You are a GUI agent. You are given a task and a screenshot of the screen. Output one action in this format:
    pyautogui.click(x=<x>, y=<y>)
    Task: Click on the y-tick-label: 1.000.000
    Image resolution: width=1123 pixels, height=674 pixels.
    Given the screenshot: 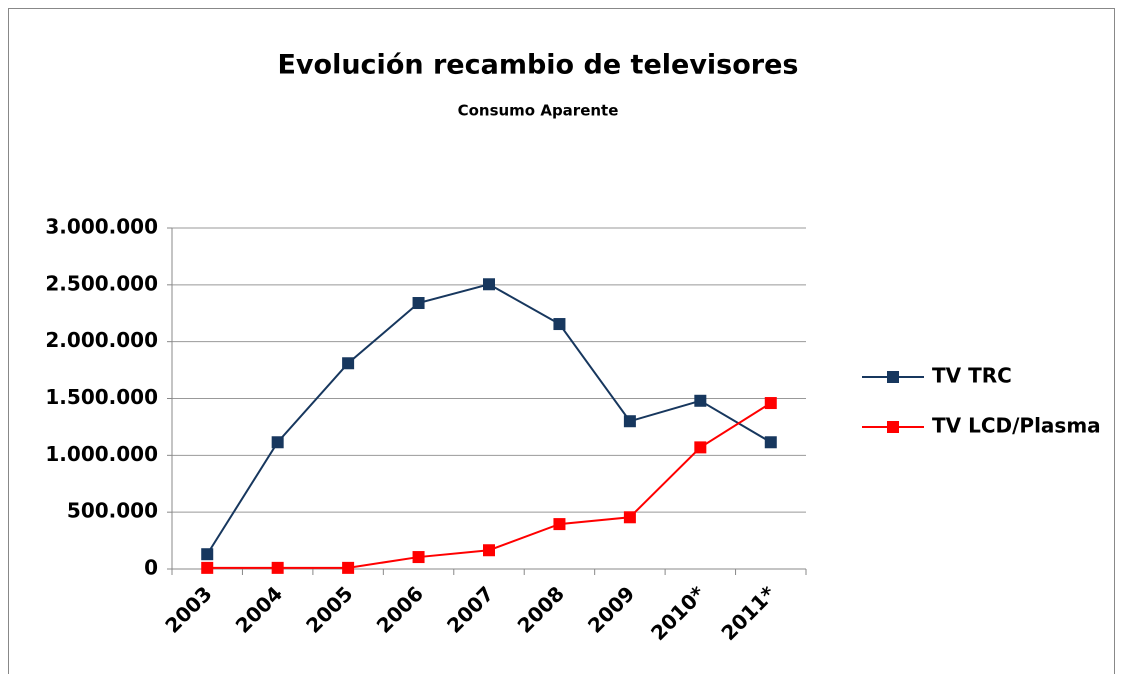 What is the action you would take?
    pyautogui.click(x=101, y=454)
    